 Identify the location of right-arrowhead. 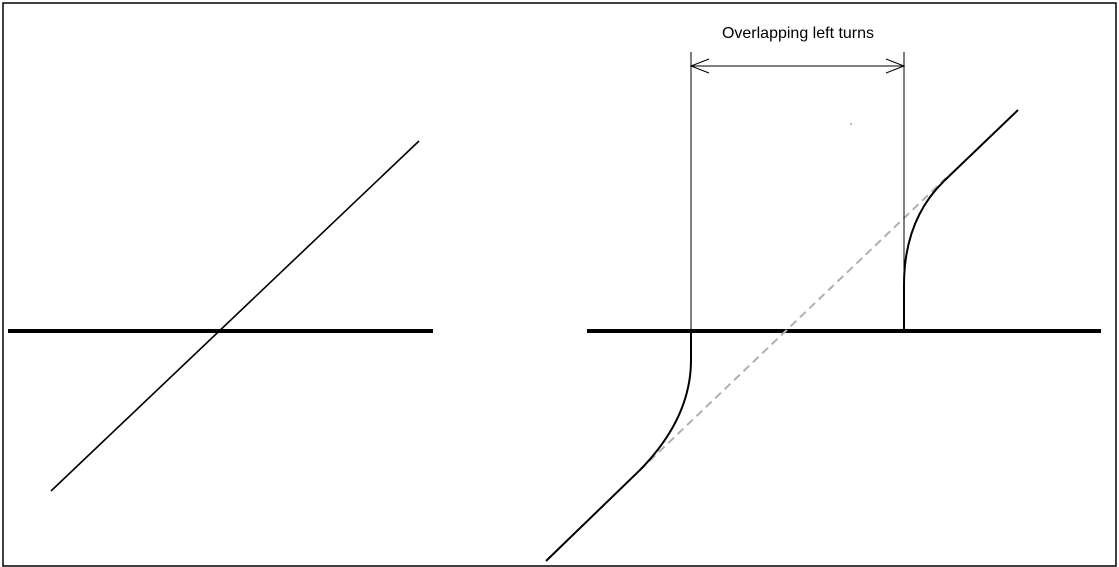
(895, 66).